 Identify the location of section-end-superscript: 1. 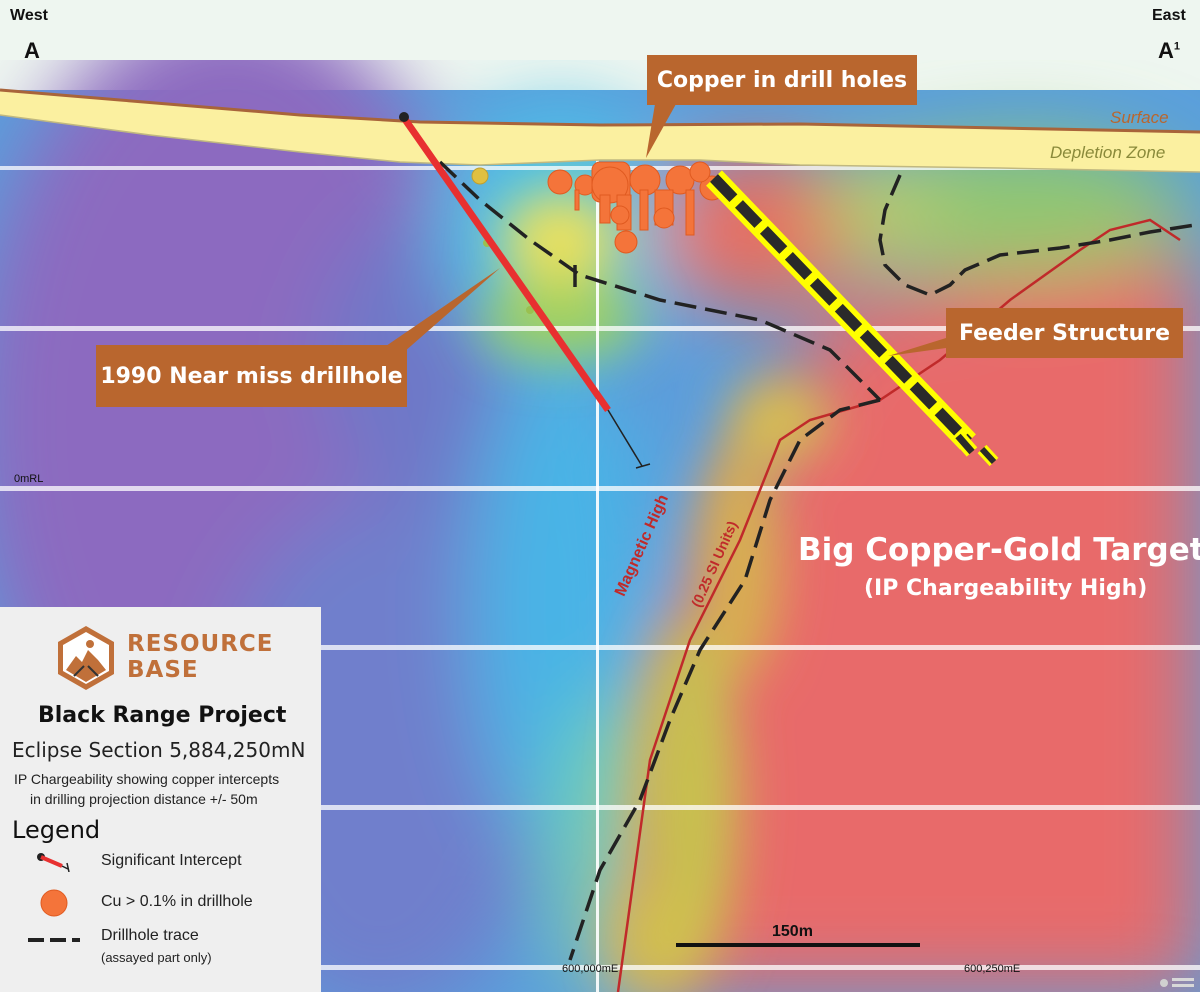
(1177, 46).